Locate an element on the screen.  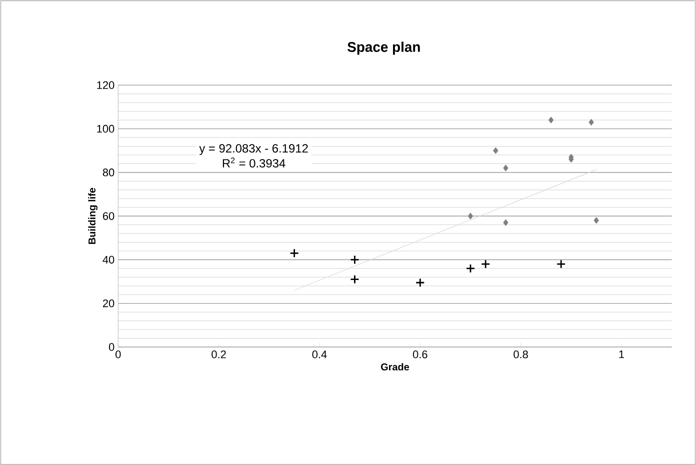
chart-title: Space plan is located at coordinates (384, 48).